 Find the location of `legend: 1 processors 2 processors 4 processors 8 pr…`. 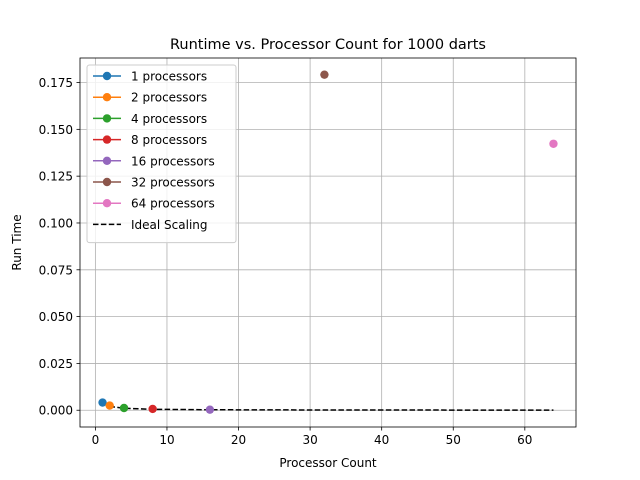

legend: 1 processors 2 processors 4 processors 8 pr… is located at coordinates (161, 154).